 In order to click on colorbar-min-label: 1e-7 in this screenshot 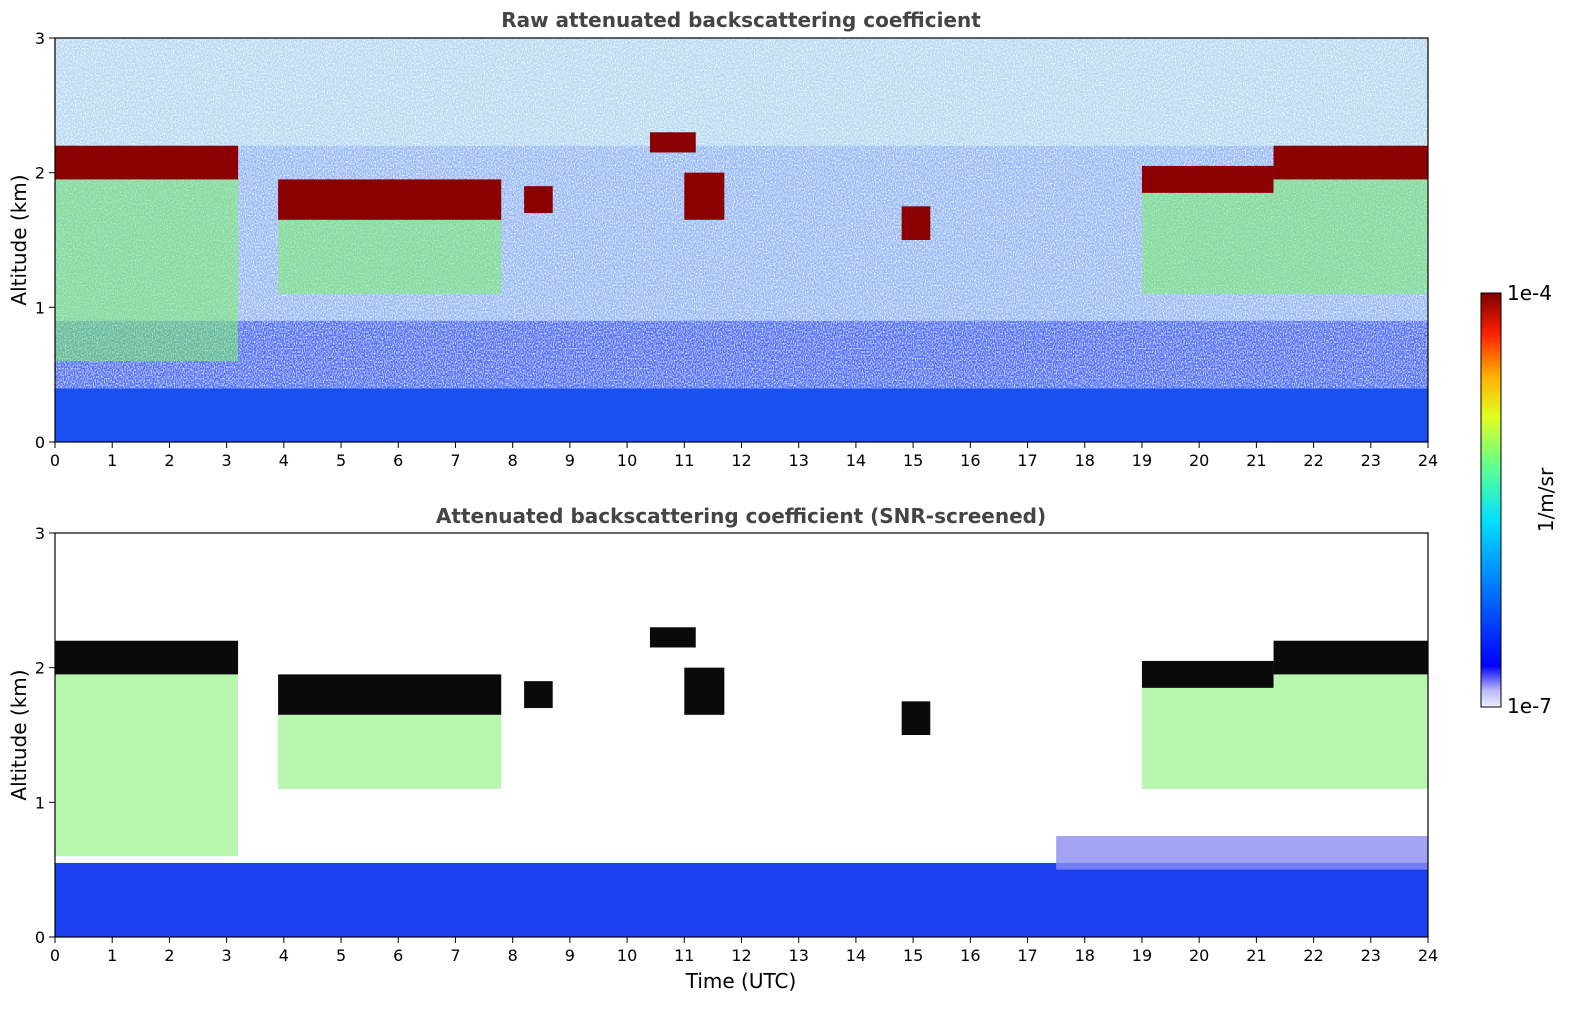, I will do `click(1529, 706)`.